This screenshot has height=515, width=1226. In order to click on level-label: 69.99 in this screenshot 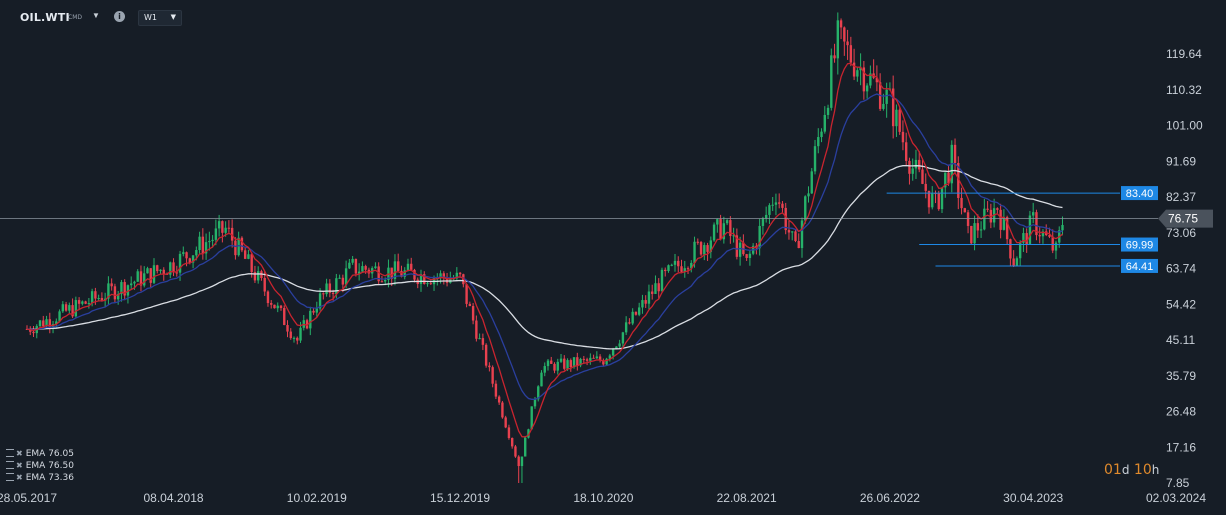, I will do `click(1140, 246)`.